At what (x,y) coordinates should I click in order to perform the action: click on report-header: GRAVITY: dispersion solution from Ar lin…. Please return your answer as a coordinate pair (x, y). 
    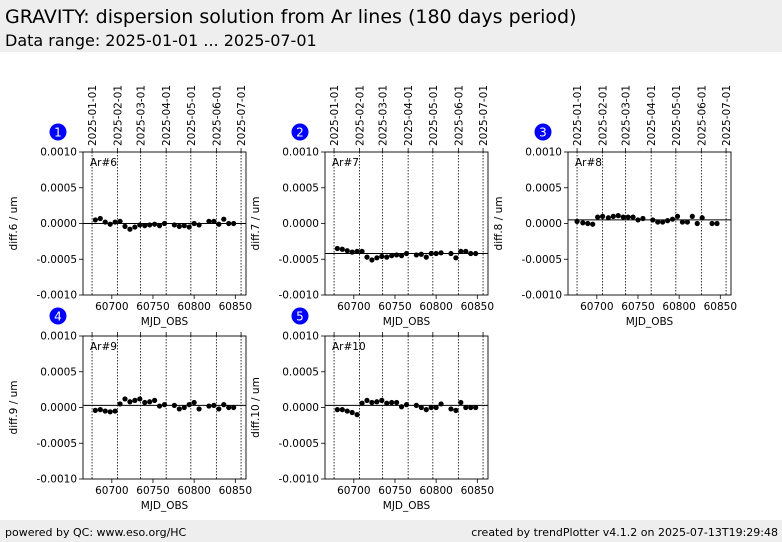
    Looking at the image, I should click on (391, 26).